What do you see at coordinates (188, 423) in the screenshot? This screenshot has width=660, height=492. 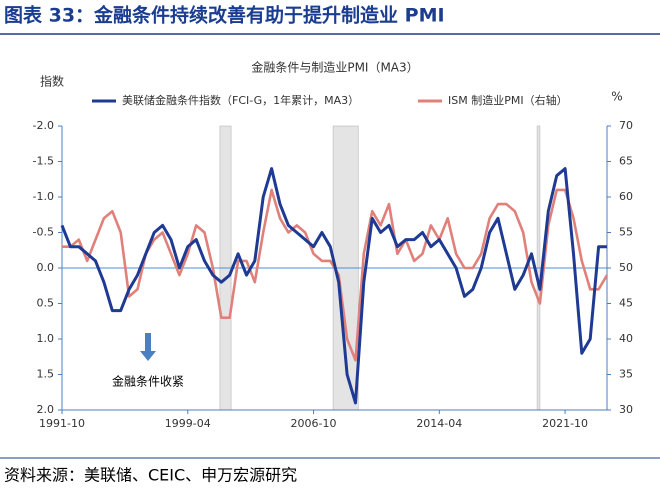 I see `x-tick-label: 1999-04` at bounding box center [188, 423].